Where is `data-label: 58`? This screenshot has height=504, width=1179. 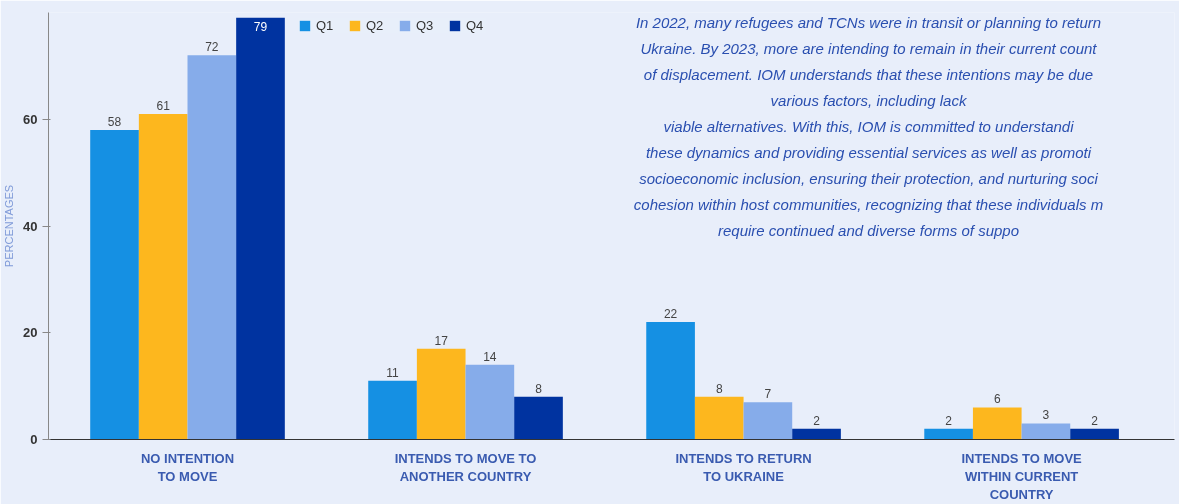 data-label: 58 is located at coordinates (114, 121).